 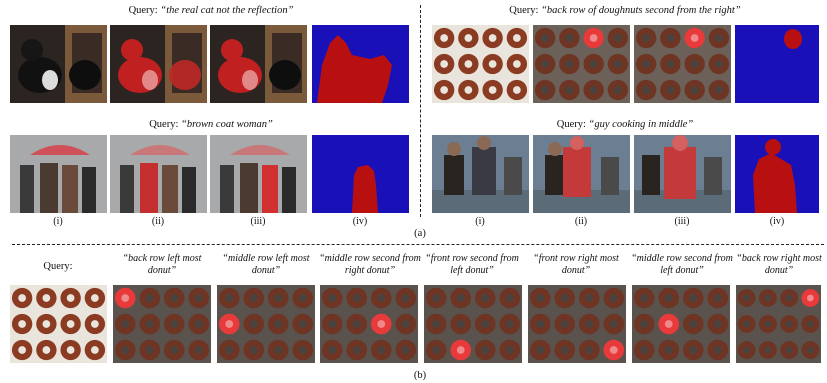 What do you see at coordinates (58, 221) in the screenshot?
I see `col-label-i-left: (i)` at bounding box center [58, 221].